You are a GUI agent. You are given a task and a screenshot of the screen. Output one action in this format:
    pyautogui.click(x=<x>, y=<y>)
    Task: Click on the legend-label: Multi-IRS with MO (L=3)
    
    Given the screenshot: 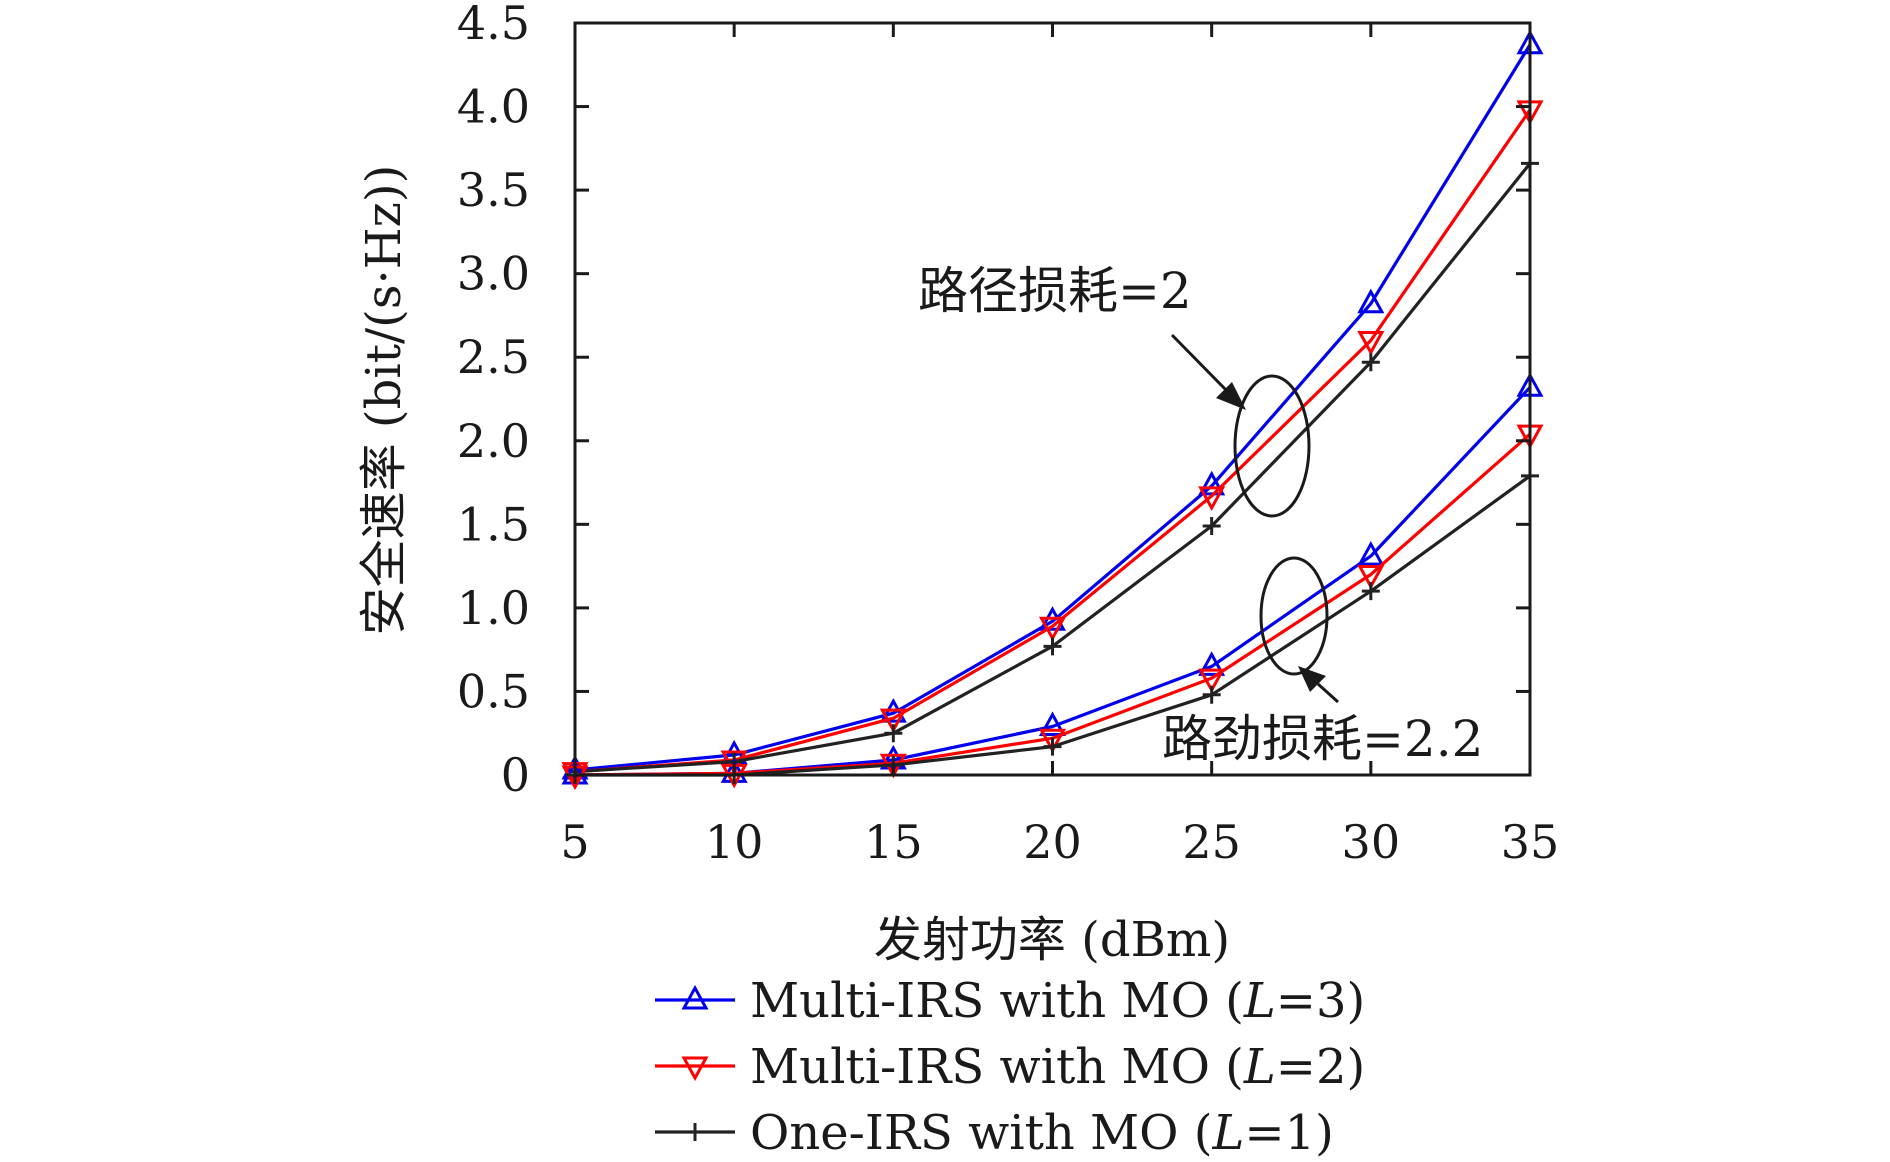 What is the action you would take?
    pyautogui.click(x=1057, y=1001)
    